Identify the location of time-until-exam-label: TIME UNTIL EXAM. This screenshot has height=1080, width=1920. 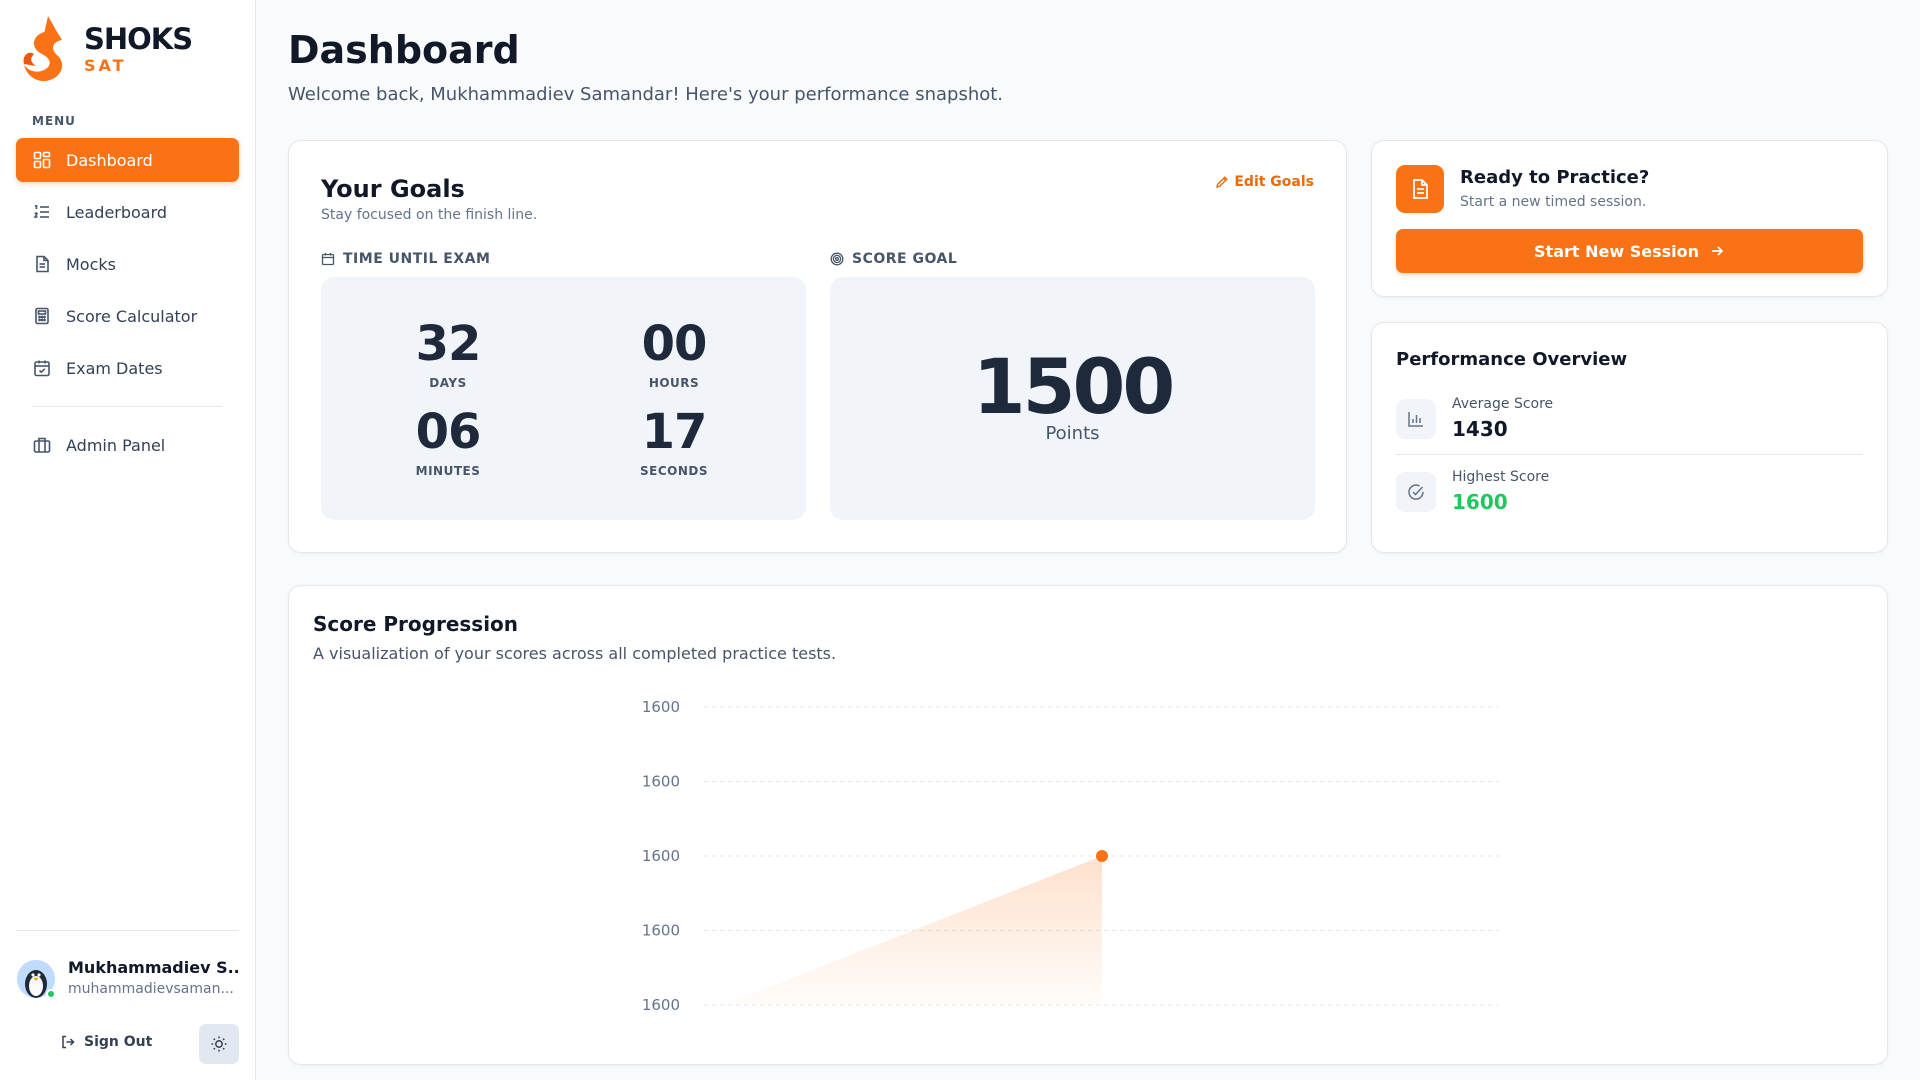
(405, 259).